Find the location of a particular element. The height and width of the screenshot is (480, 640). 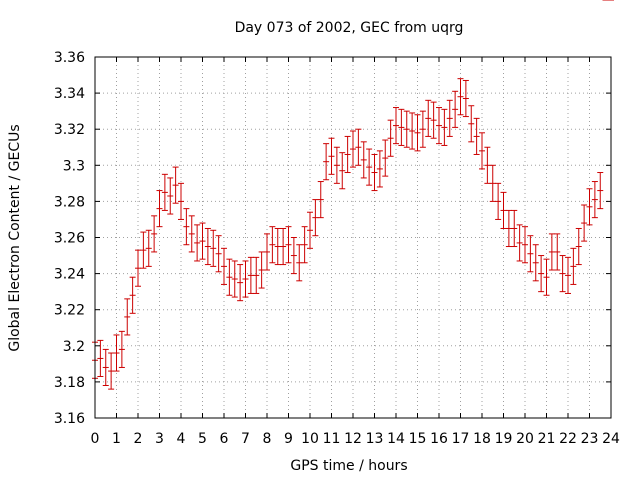

y-tick-label: 3.16 is located at coordinates (69, 419).